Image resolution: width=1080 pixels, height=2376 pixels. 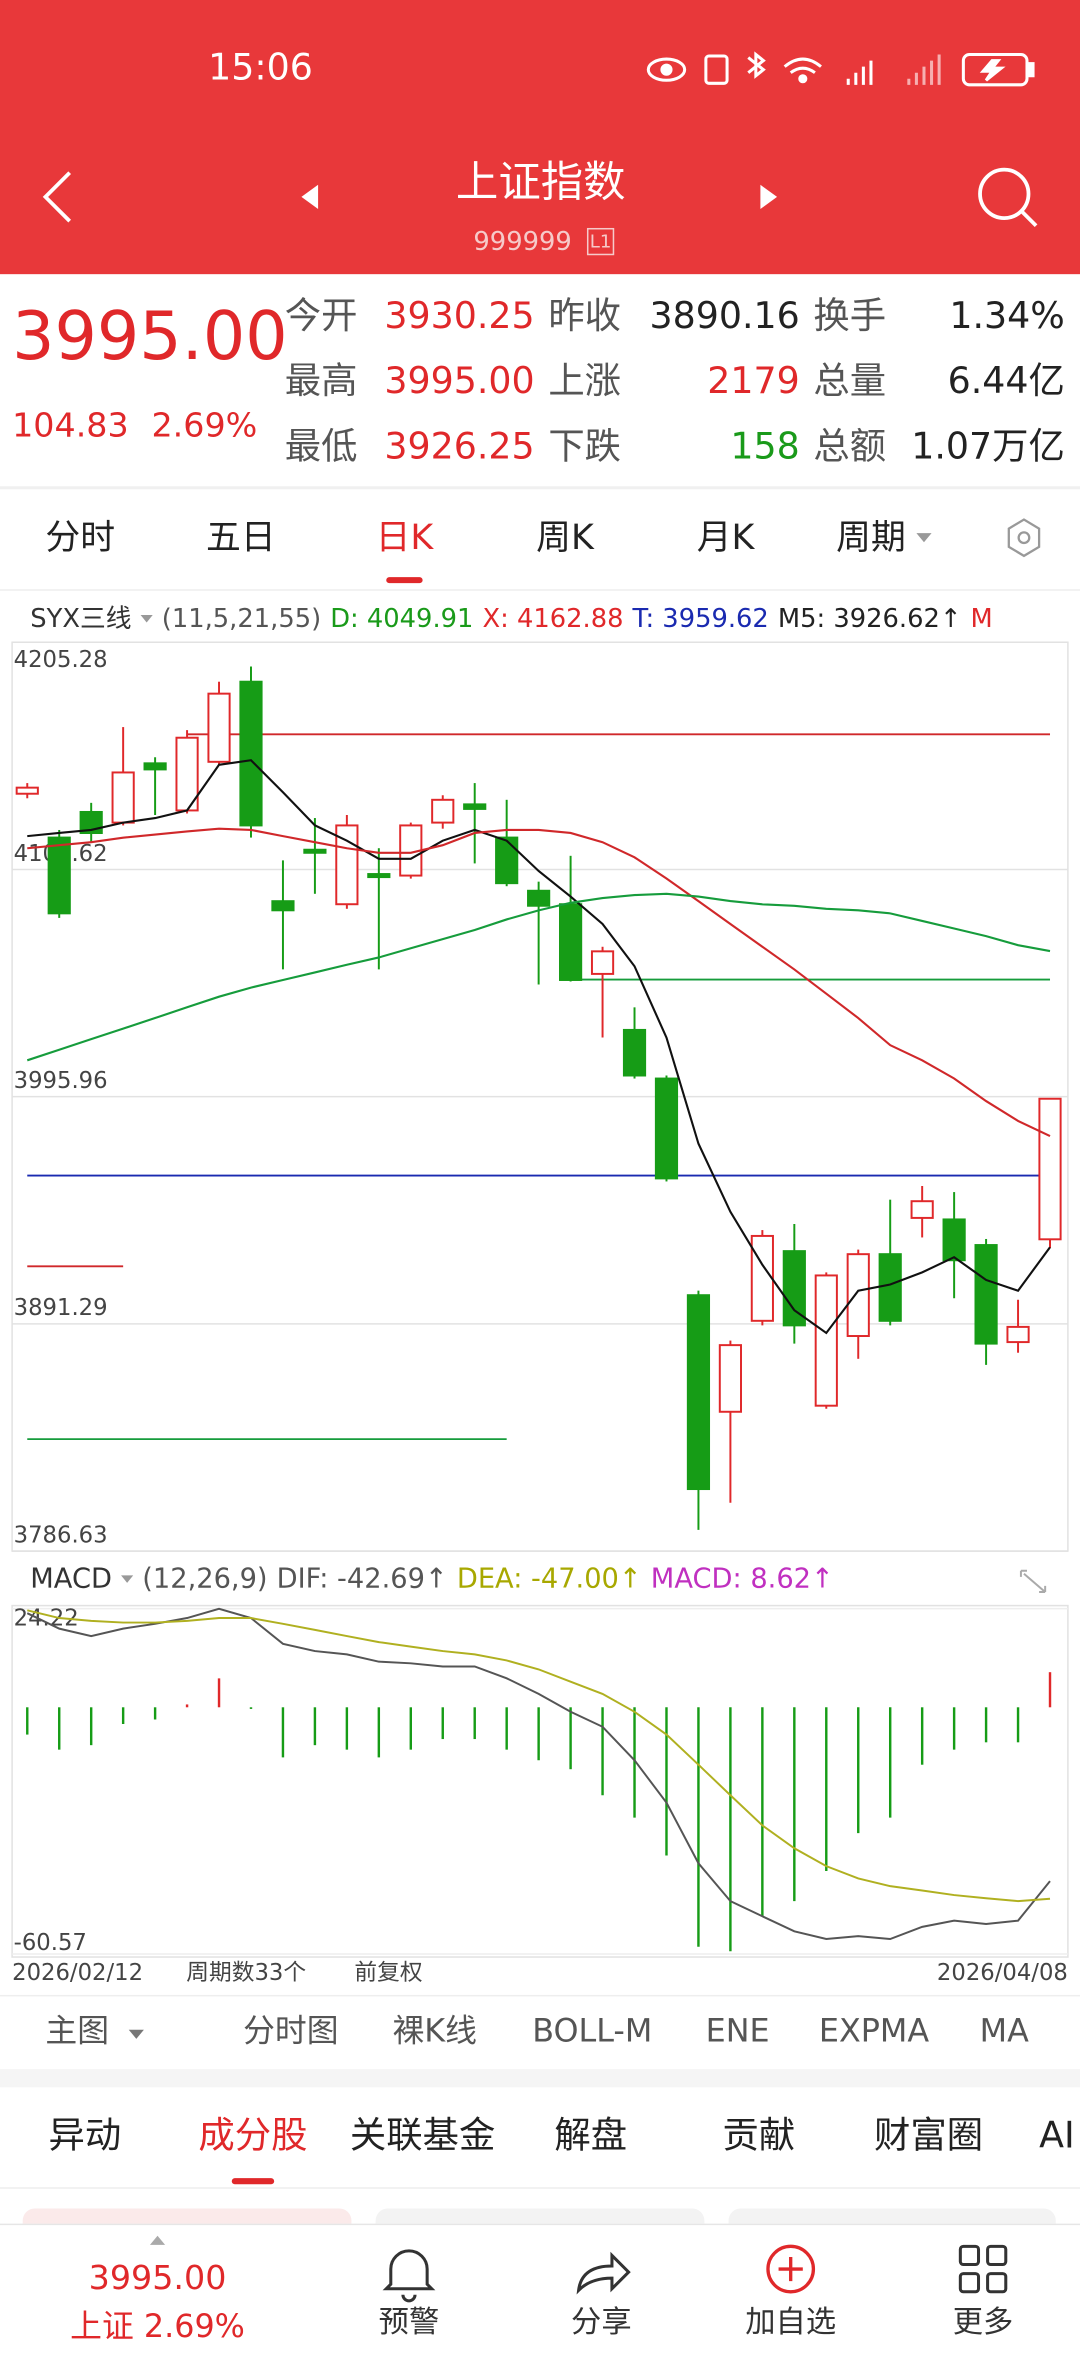 I want to click on indicator-tab: BOLL-M, so click(x=592, y=2031).